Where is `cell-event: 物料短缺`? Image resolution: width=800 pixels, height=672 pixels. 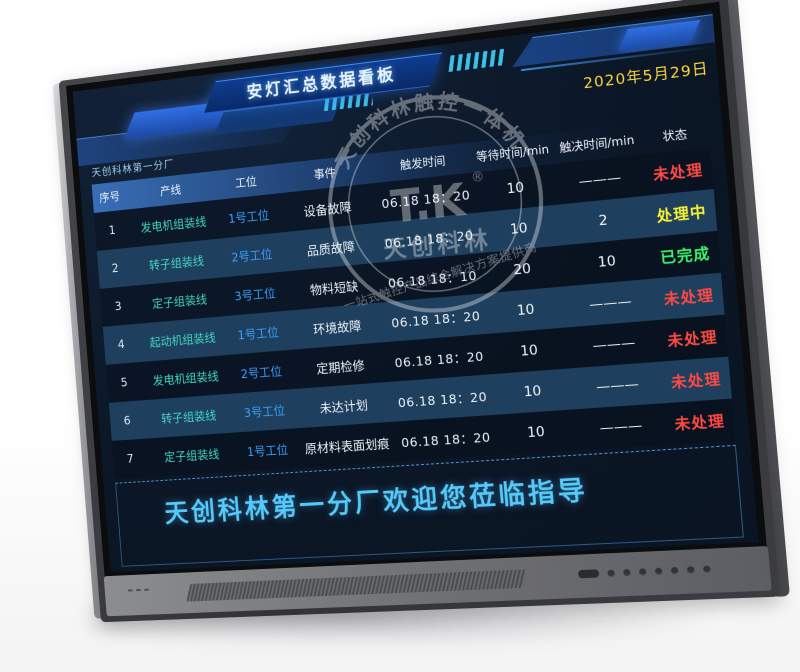 cell-event: 物料短缺 is located at coordinates (334, 288).